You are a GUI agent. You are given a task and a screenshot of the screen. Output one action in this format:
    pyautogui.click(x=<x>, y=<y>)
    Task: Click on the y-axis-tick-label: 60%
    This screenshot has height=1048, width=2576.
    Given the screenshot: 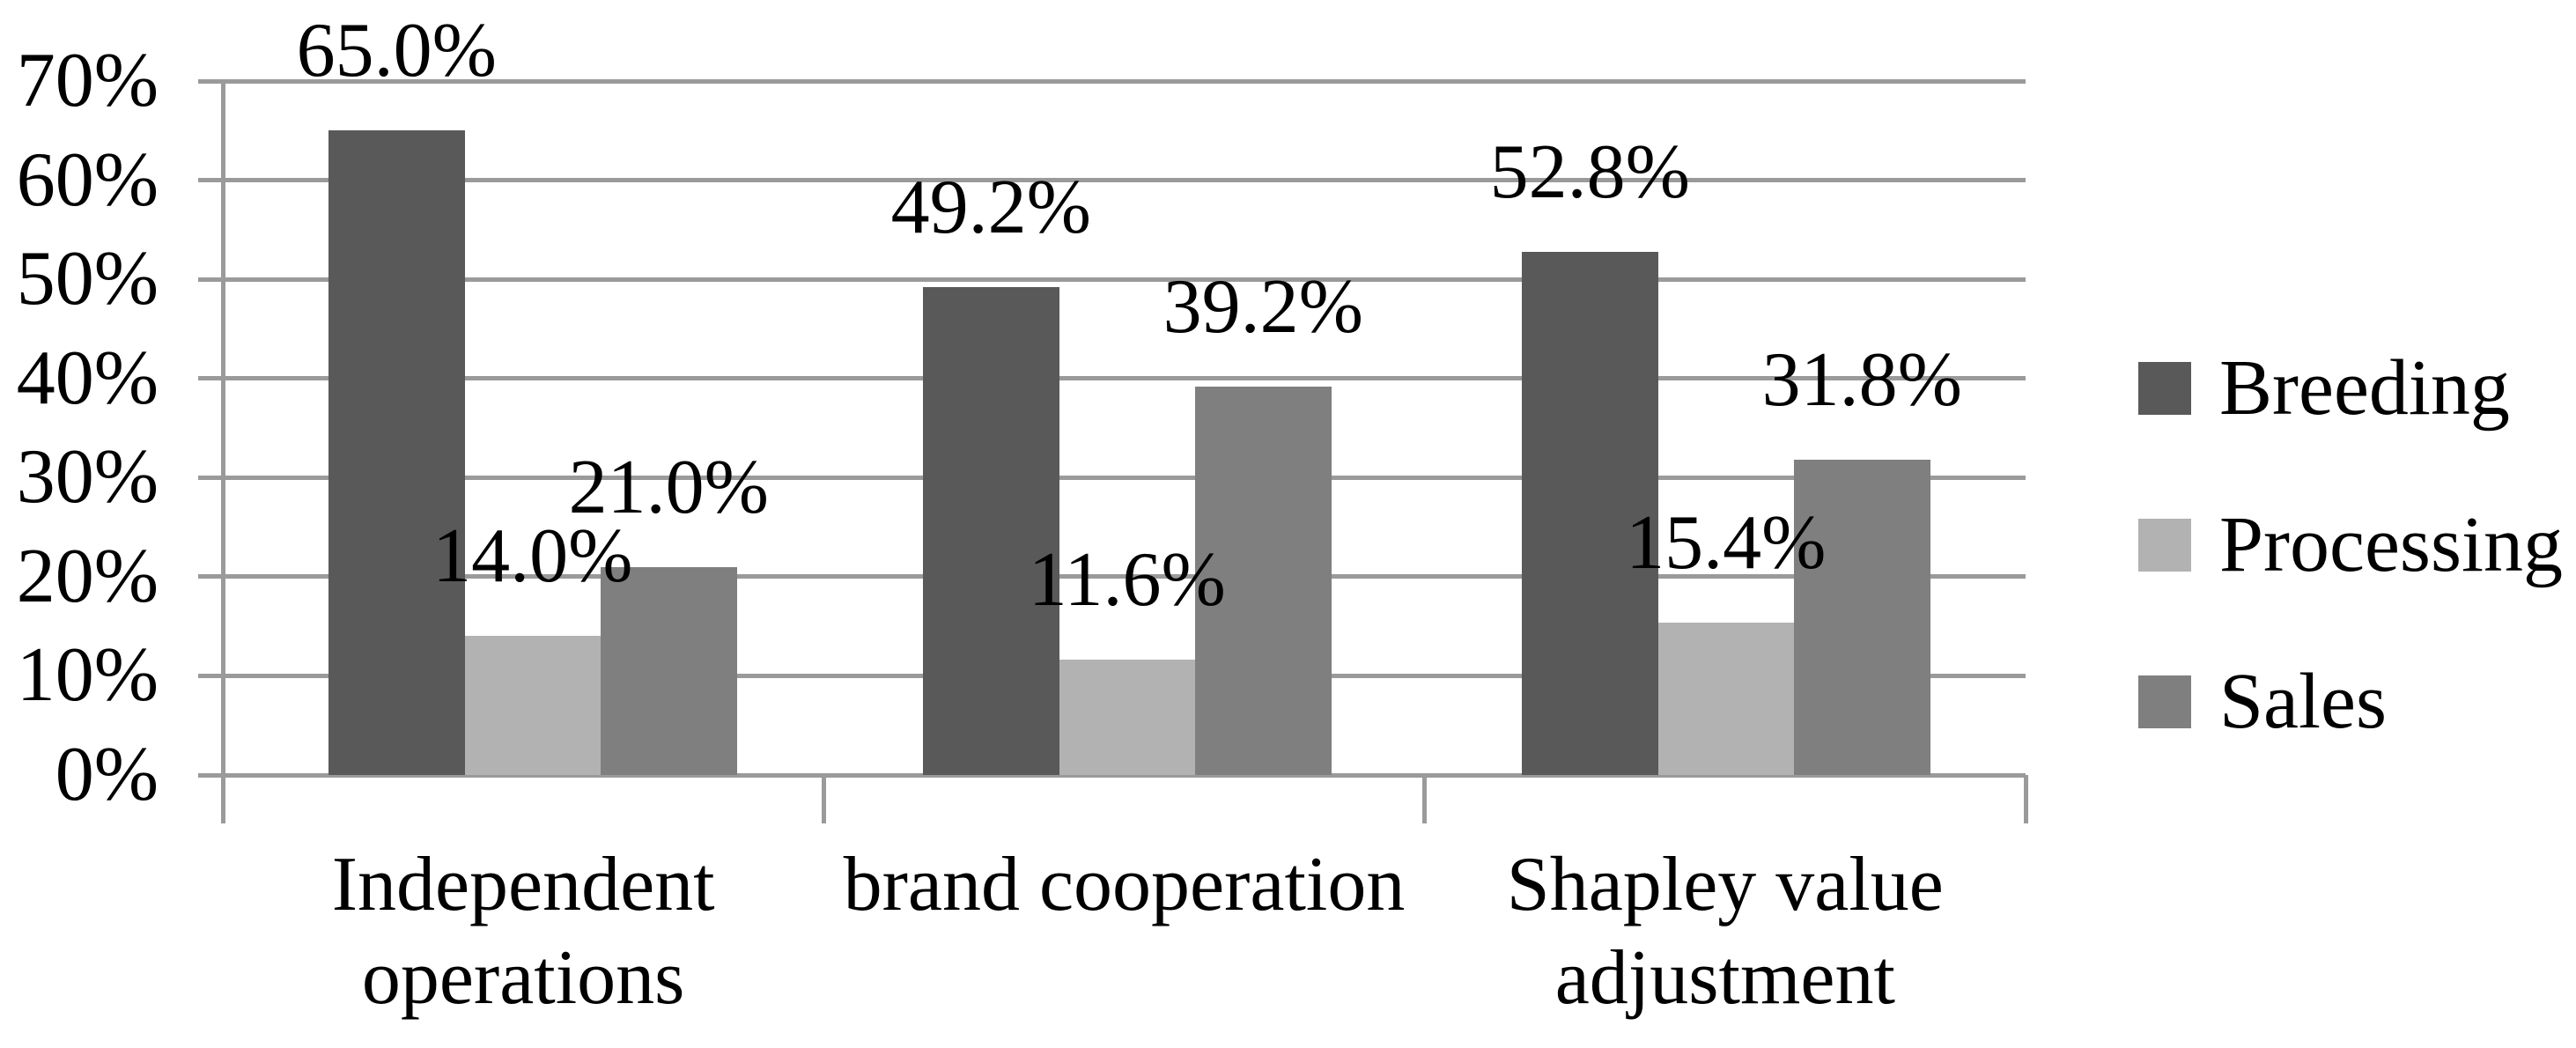 What is the action you would take?
    pyautogui.click(x=87, y=180)
    